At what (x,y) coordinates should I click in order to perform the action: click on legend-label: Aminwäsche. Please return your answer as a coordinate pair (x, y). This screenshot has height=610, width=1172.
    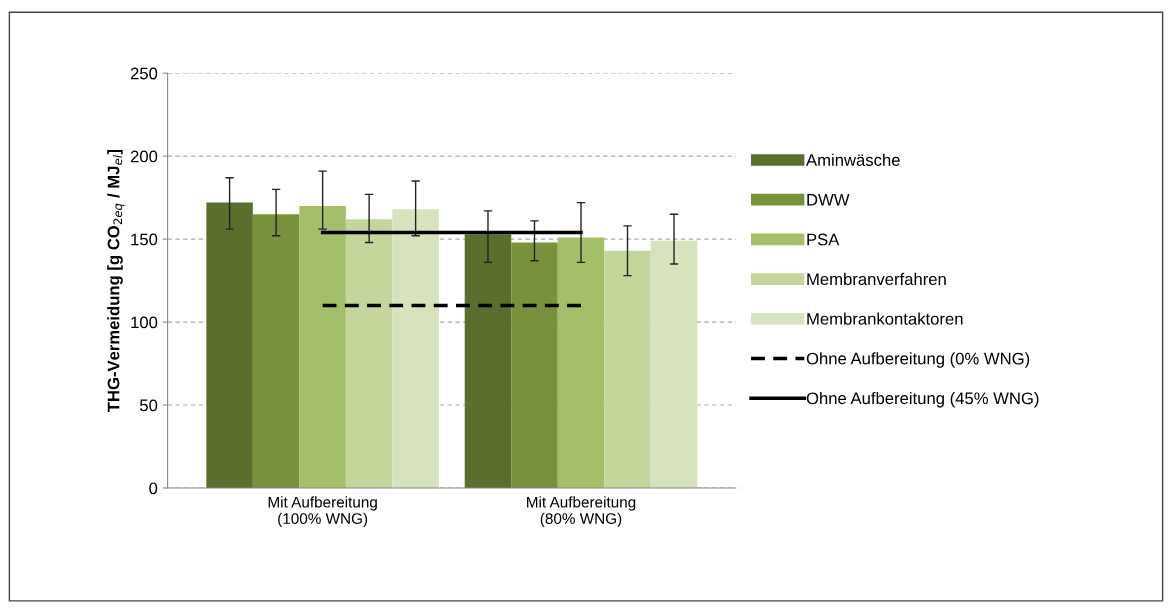
    Looking at the image, I should click on (853, 159).